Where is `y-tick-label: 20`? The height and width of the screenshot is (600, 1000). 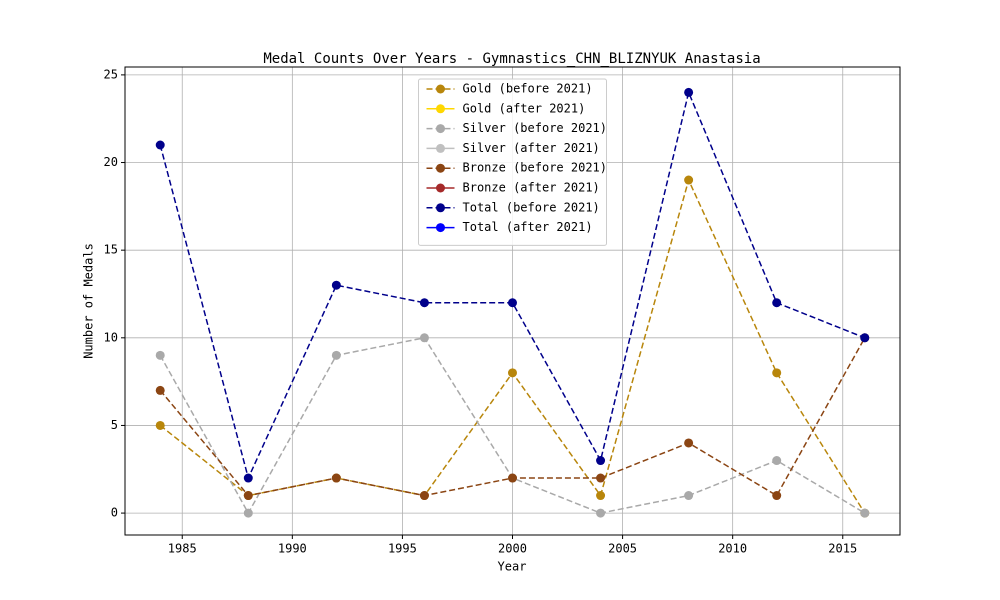
y-tick-label: 20 is located at coordinates (111, 162).